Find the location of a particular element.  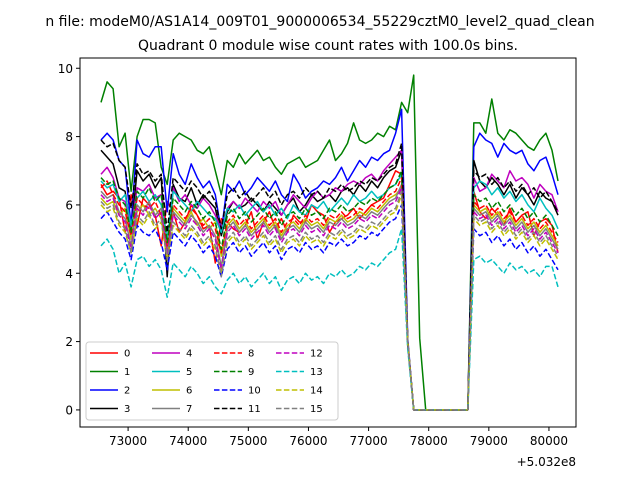

y-tick-label: 8 is located at coordinates (69, 137).